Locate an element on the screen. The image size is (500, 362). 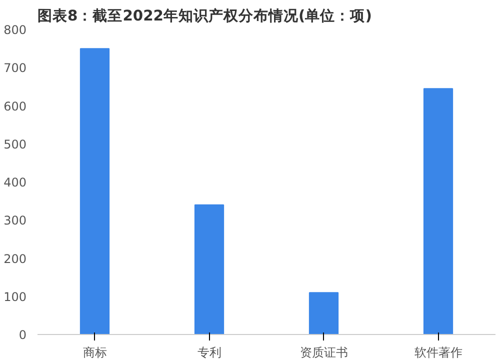
y-tick-label: 700 is located at coordinates (15, 68).